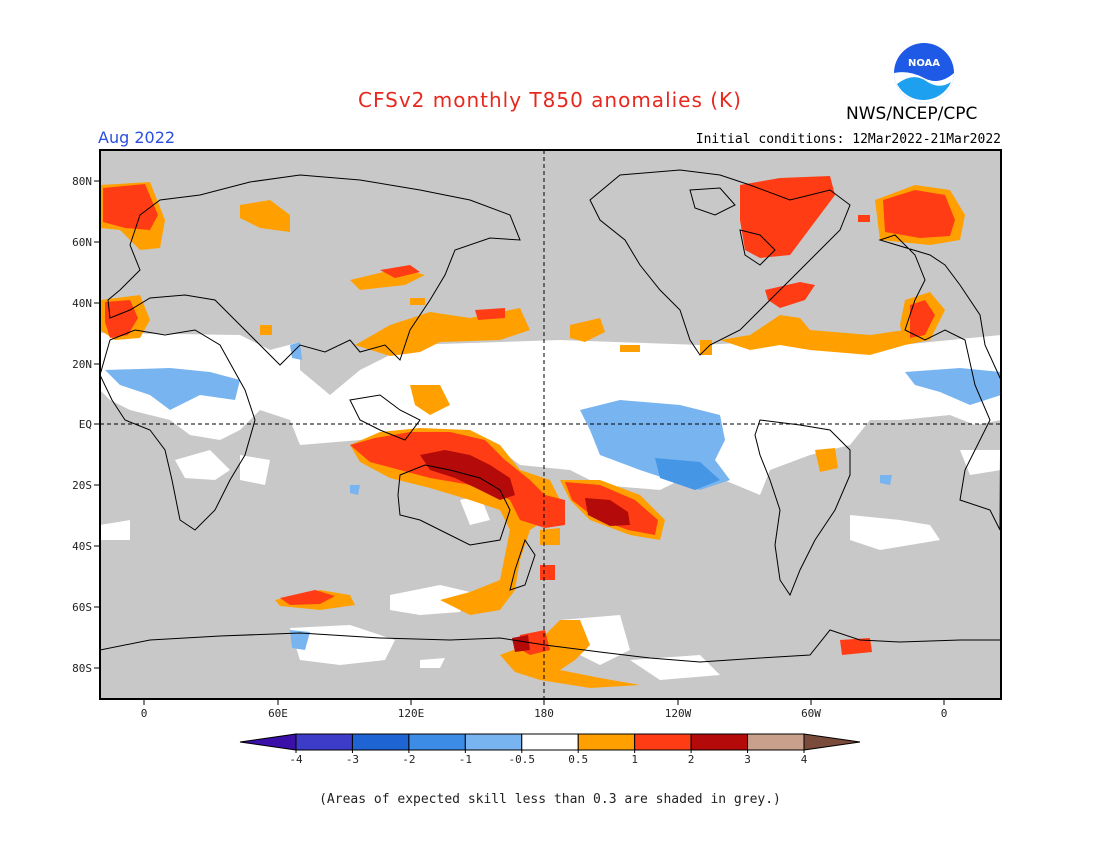 The width and height of the screenshot is (1100, 850). Describe the element at coordinates (408, 759) in the screenshot. I see `colorbar-label: -2` at that location.